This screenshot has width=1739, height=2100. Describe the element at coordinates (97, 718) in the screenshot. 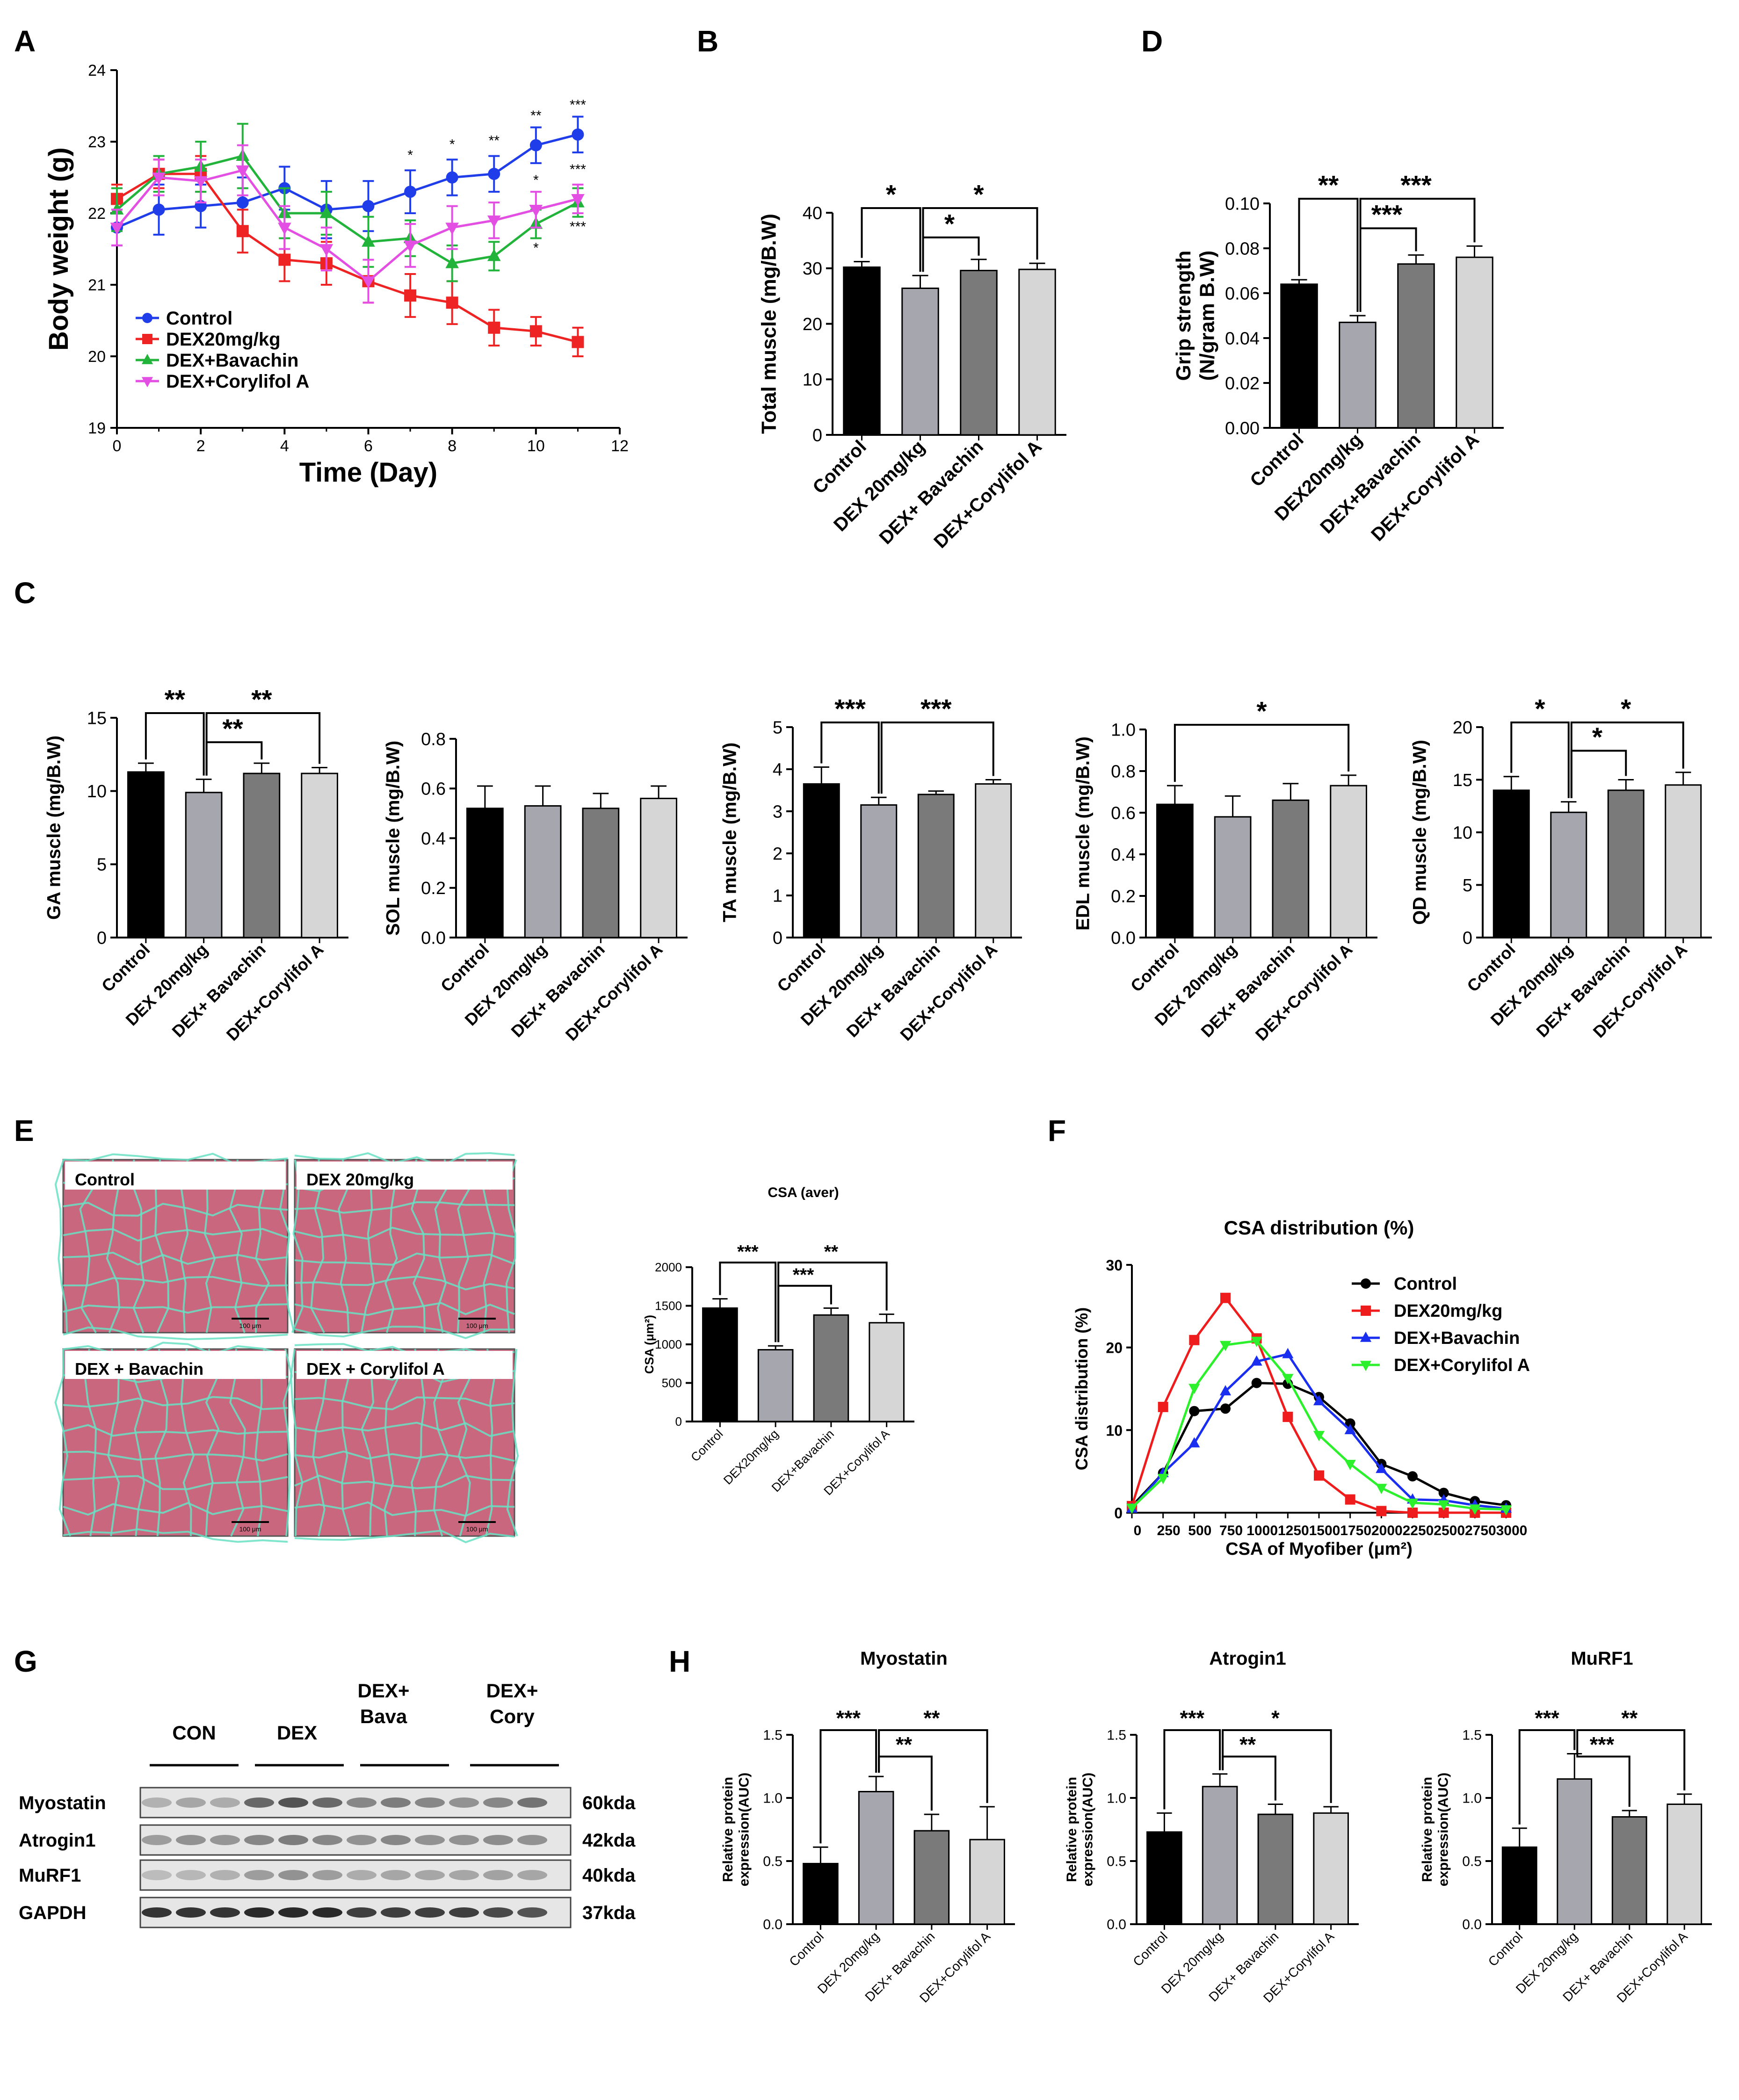

I see `y-tick-label: 15` at that location.